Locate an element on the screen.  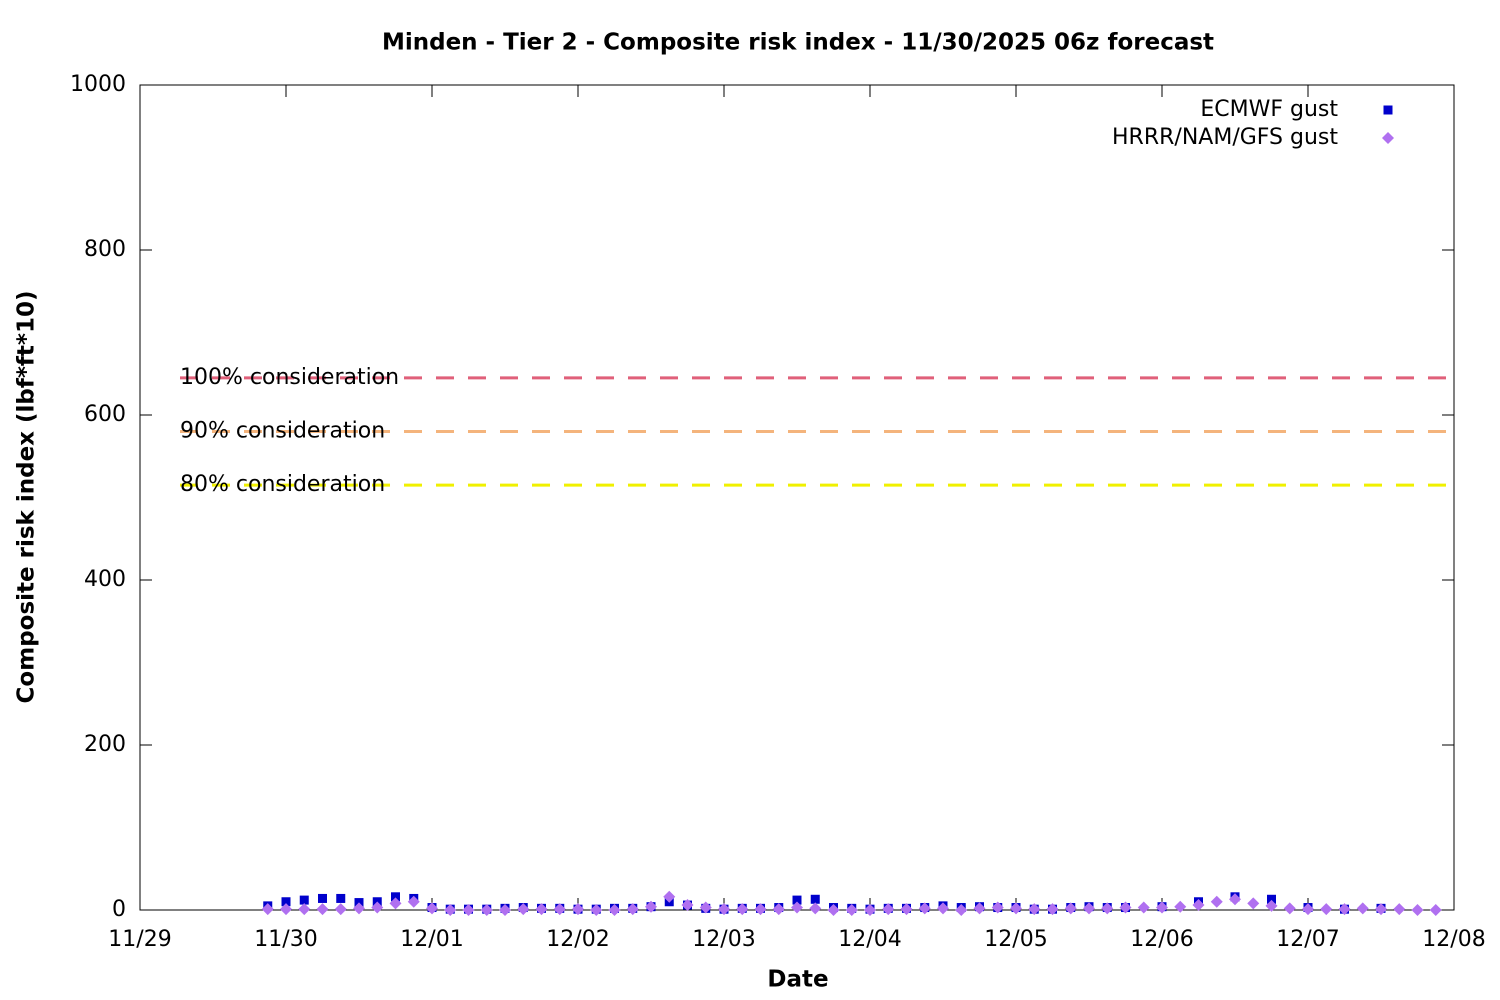
threshold-label: 100% consideration is located at coordinates (289, 377).